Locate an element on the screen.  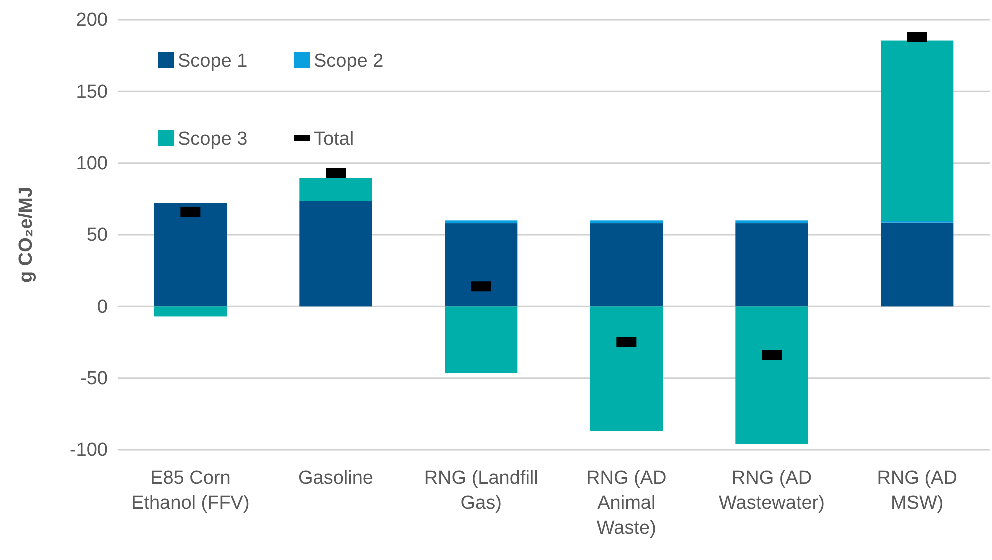
legend-label: Scope 3 is located at coordinates (213, 139).